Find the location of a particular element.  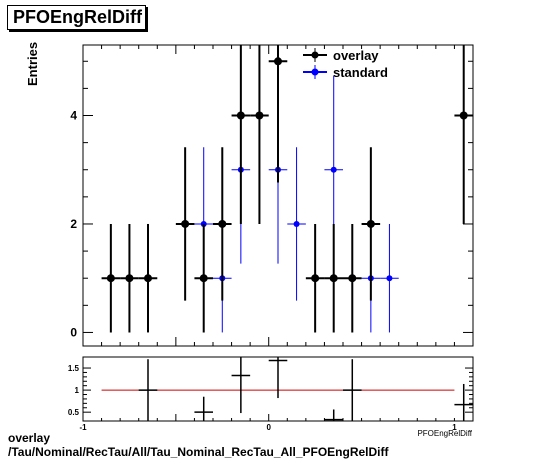

legend-entry-standard: standard is located at coordinates (345, 72).